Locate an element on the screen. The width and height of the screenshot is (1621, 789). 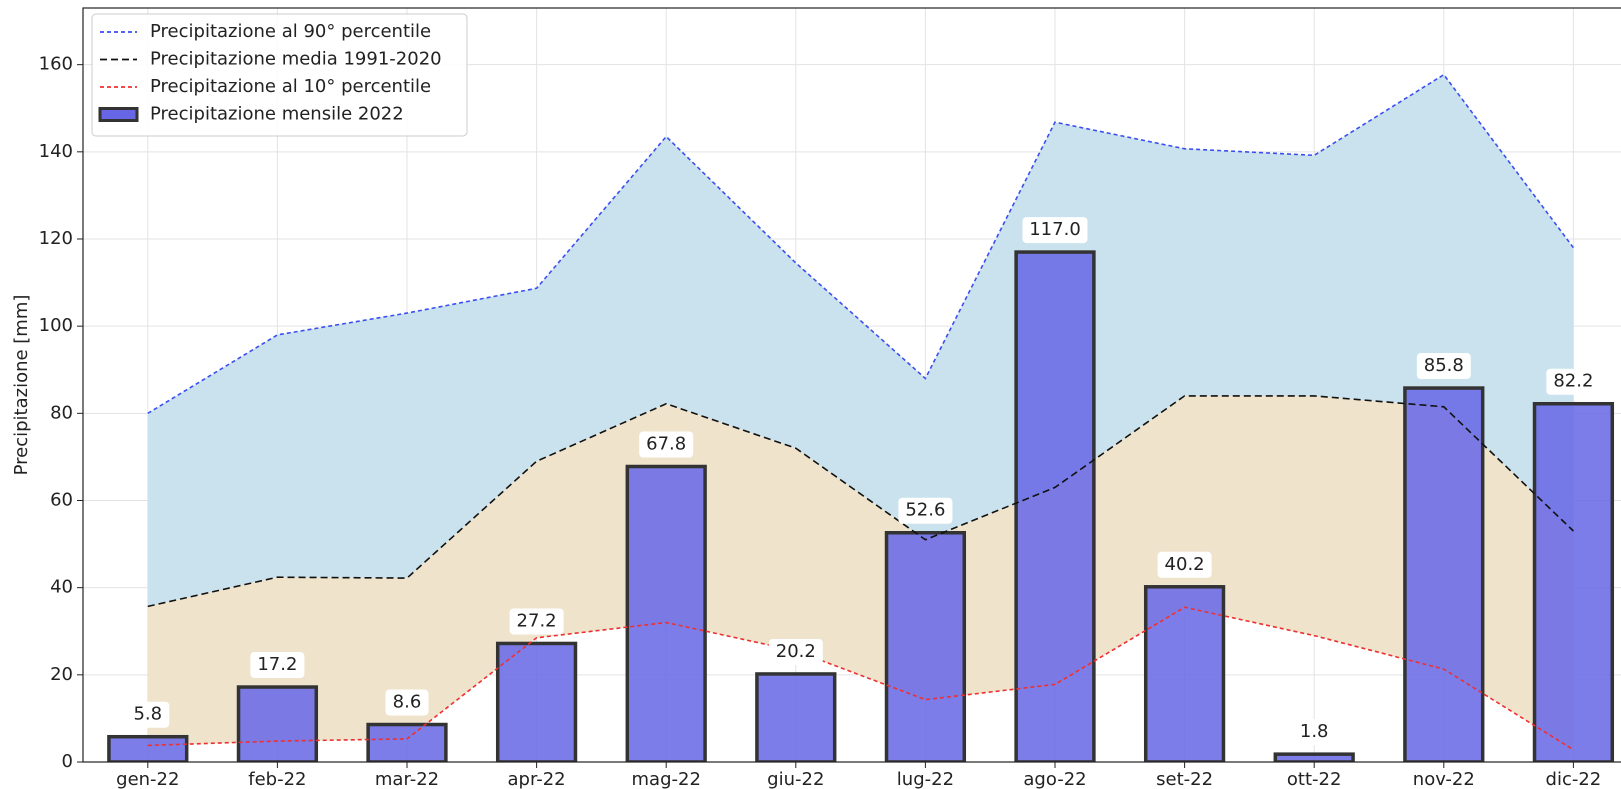
value-label: 85.8 is located at coordinates (1444, 365).